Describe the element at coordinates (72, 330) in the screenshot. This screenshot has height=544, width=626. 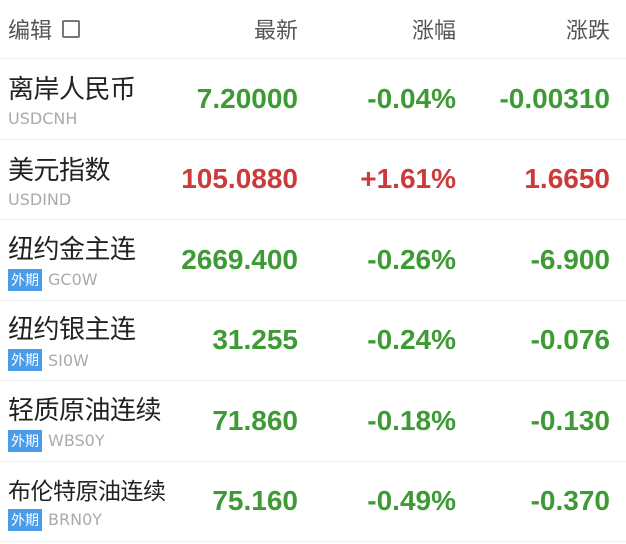
I see `instrument-name: 纽约银主连` at that location.